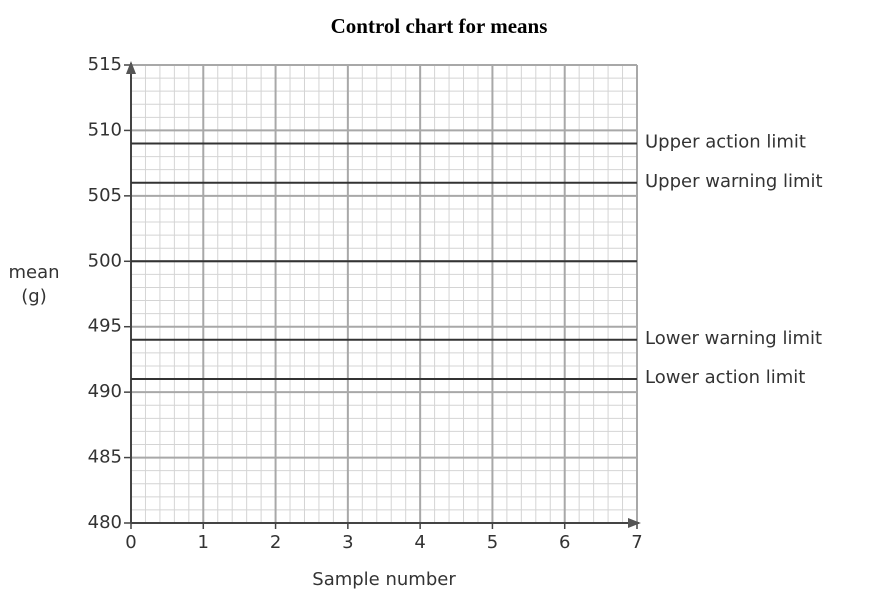 Image resolution: width=878 pixels, height=598 pixels. I want to click on y-tick-label: 500, so click(105, 260).